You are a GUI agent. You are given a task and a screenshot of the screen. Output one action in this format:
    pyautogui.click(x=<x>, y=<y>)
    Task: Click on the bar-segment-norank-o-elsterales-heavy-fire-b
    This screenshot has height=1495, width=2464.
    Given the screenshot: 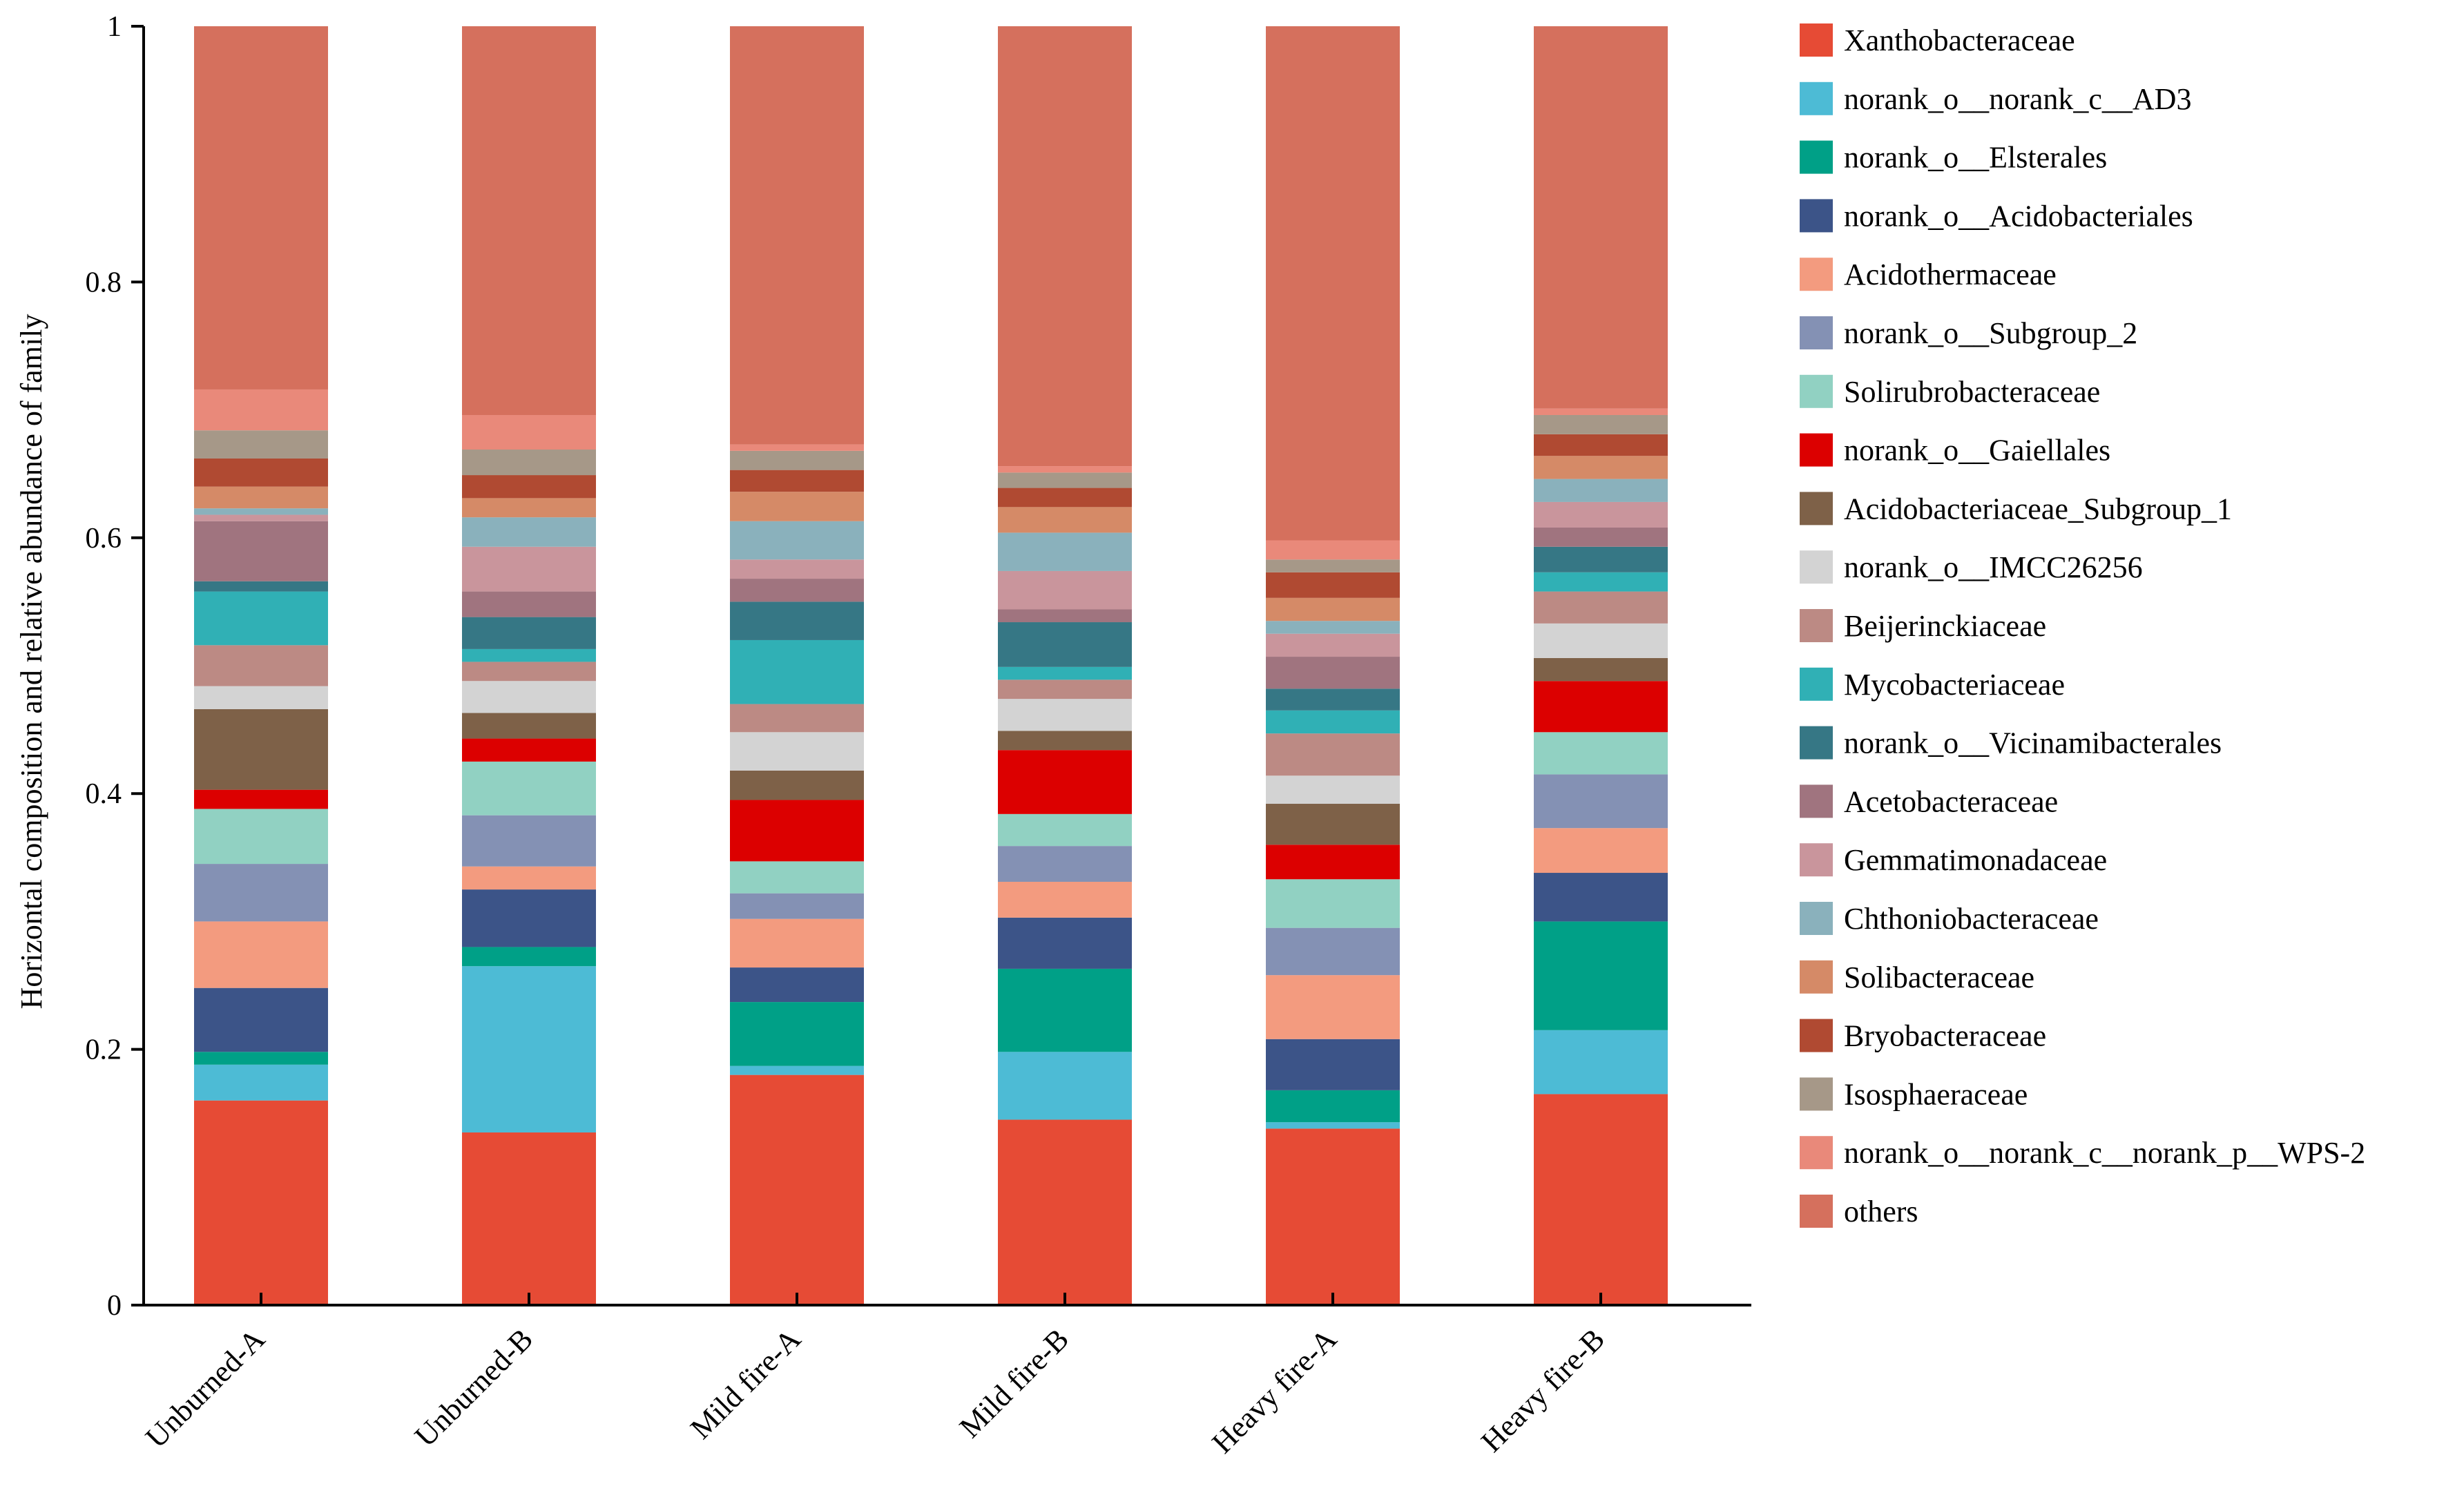 What is the action you would take?
    pyautogui.click(x=1601, y=975)
    